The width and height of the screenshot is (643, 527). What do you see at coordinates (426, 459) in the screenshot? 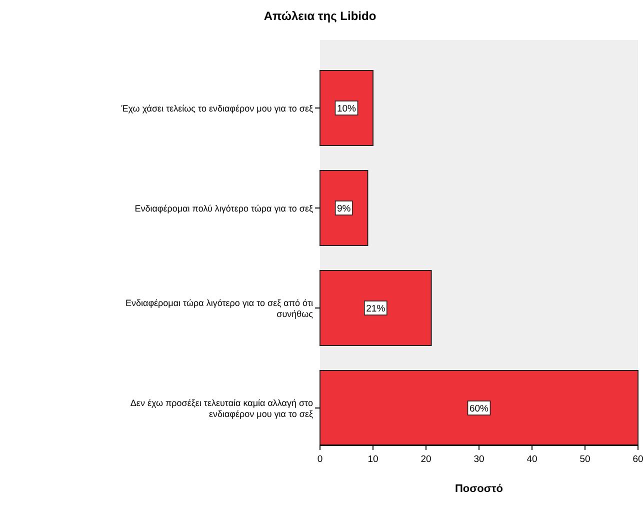
I see `x-tick-label: 20` at bounding box center [426, 459].